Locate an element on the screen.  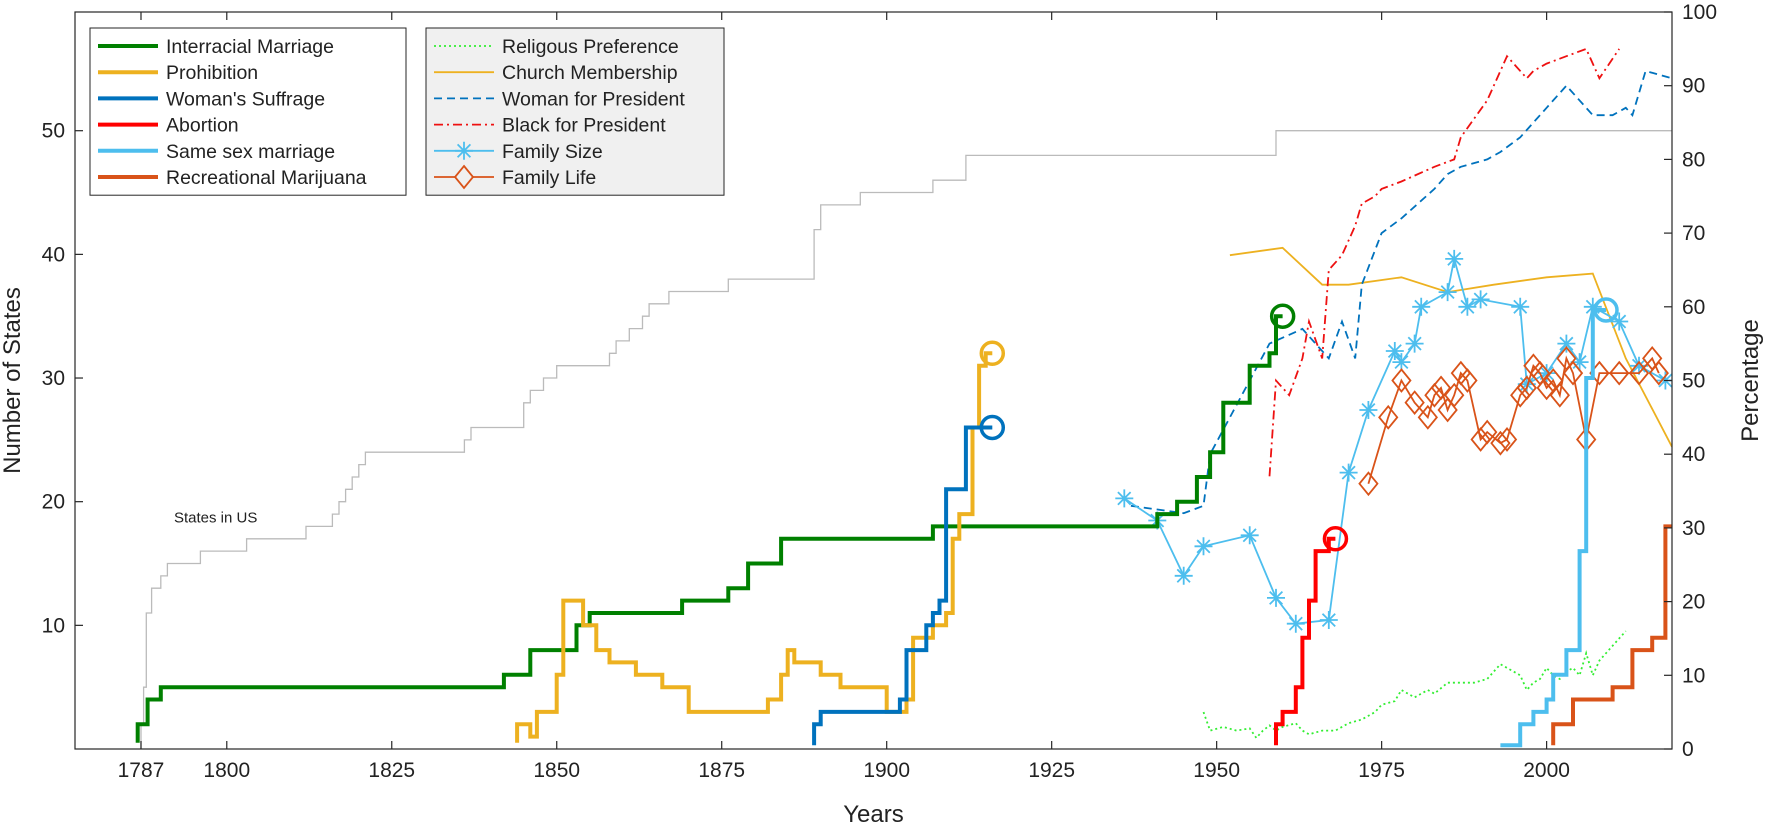
x-tick-label: 1787 is located at coordinates (141, 770).